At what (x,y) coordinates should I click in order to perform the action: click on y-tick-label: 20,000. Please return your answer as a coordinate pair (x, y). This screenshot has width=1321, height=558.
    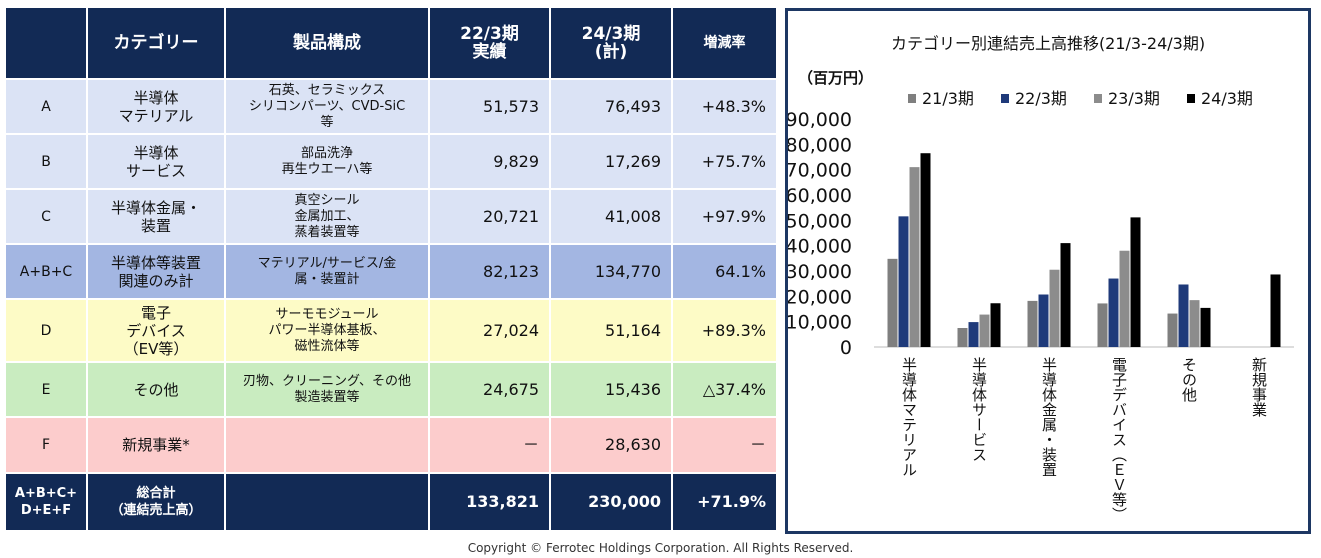
    Looking at the image, I should click on (820, 297).